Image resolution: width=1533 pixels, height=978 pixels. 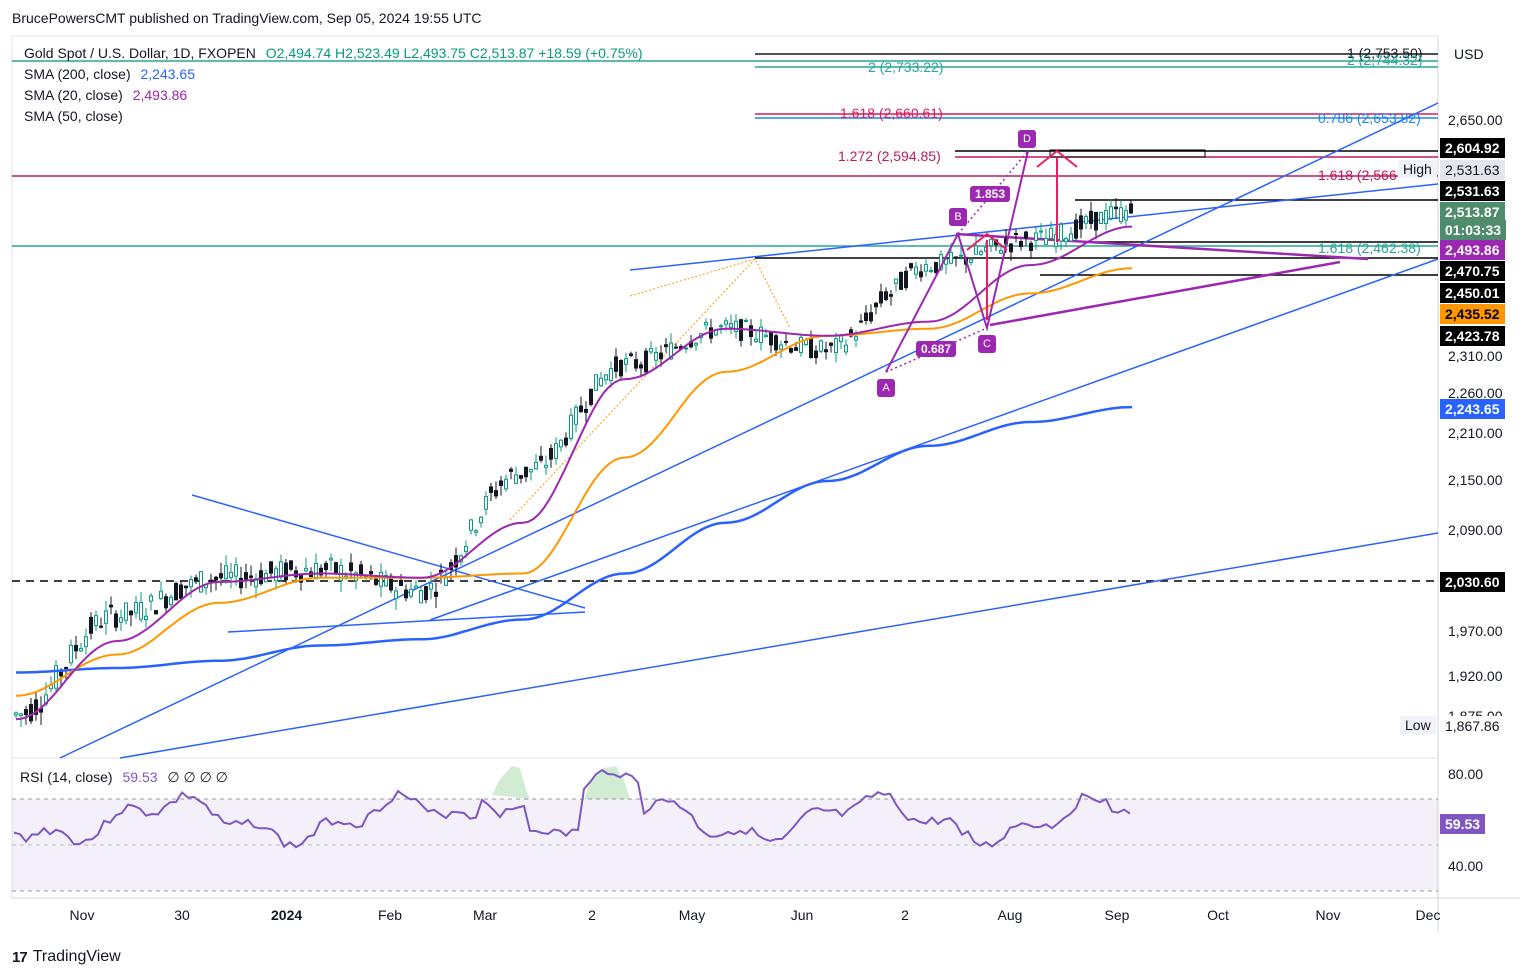 What do you see at coordinates (1475, 480) in the screenshot?
I see `price-tick: 2,150.00` at bounding box center [1475, 480].